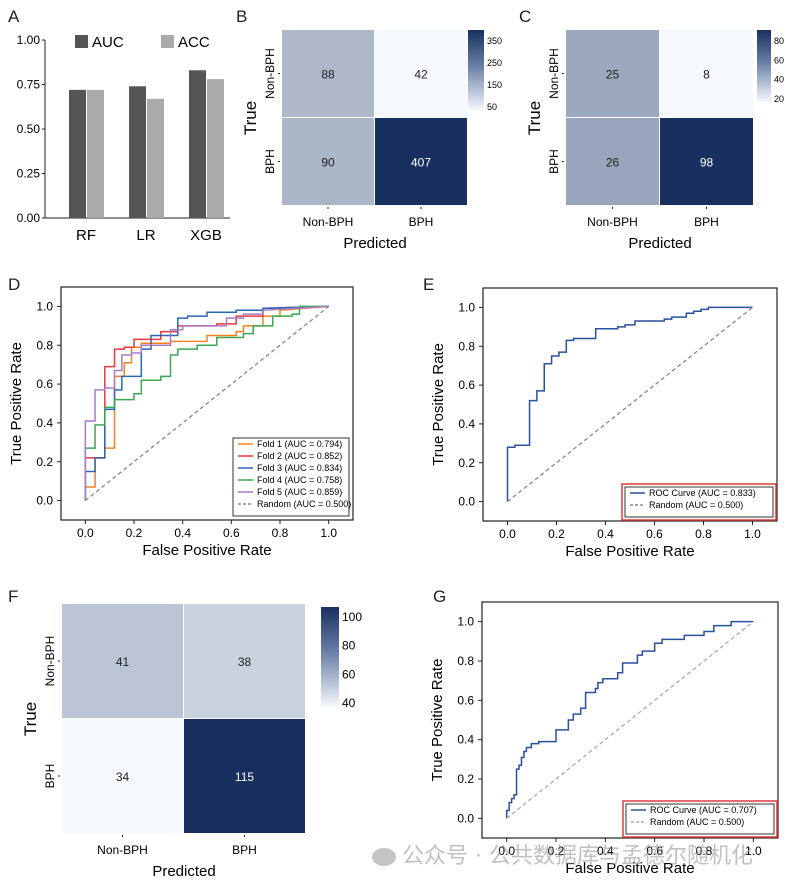 This screenshot has height=883, width=790. I want to click on bar-acc-rf, so click(95, 153).